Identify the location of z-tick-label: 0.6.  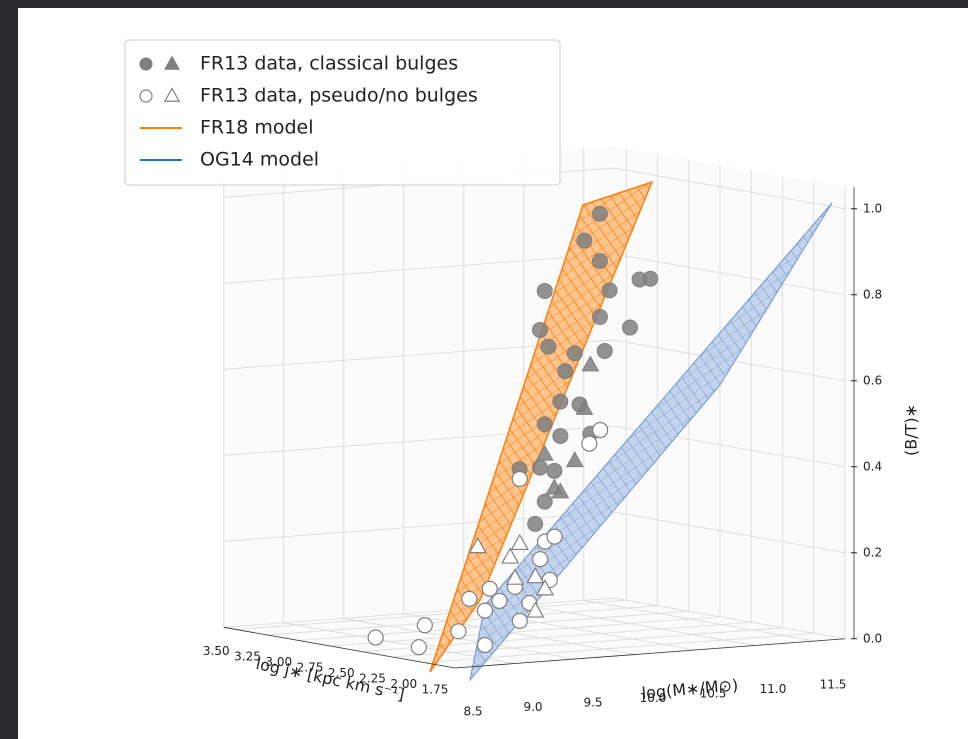
(872, 380).